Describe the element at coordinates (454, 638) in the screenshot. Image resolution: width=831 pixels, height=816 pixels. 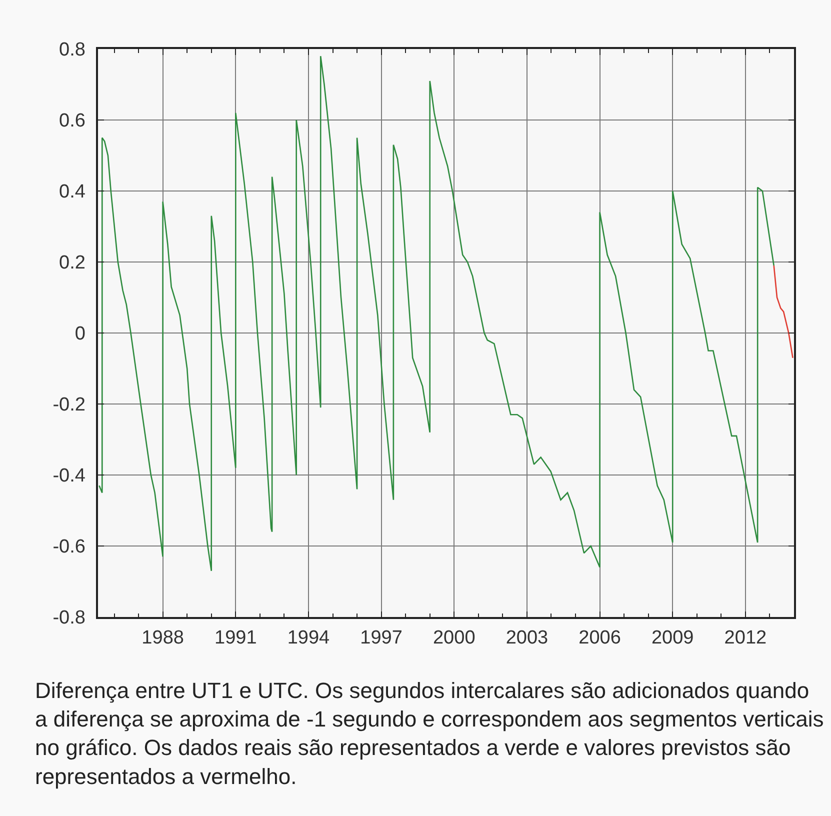
I see `x-tick-label: 2000` at that location.